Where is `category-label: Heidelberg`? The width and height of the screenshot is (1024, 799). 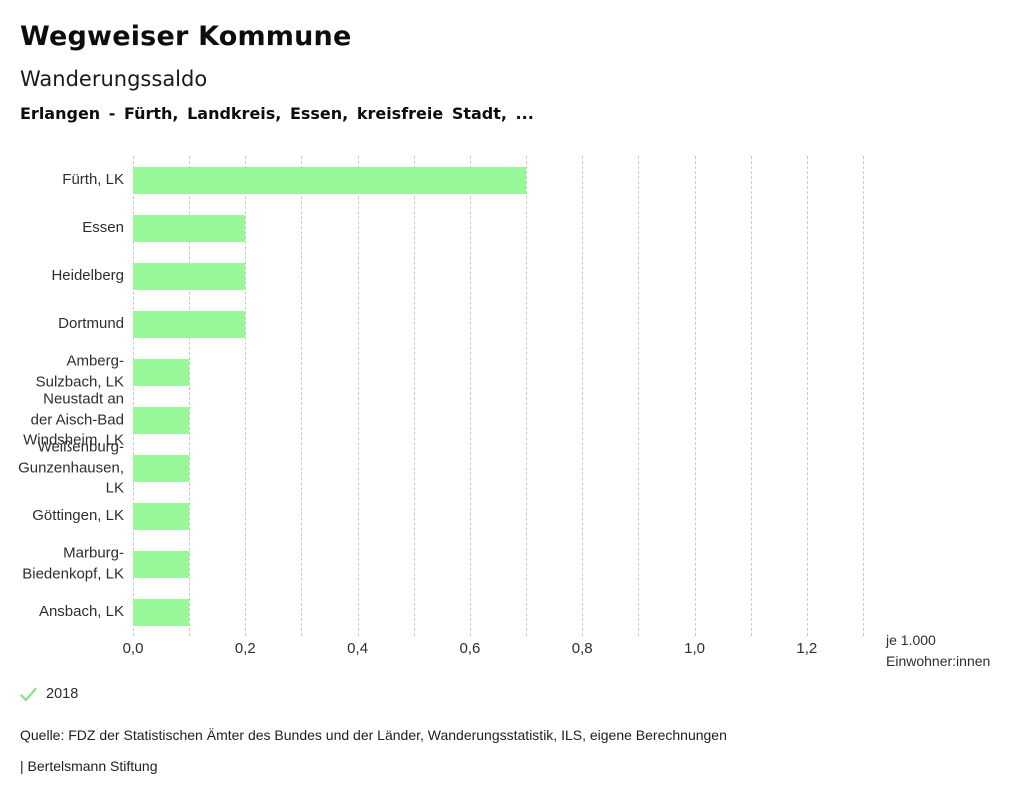
category-label: Heidelberg is located at coordinates (87, 275).